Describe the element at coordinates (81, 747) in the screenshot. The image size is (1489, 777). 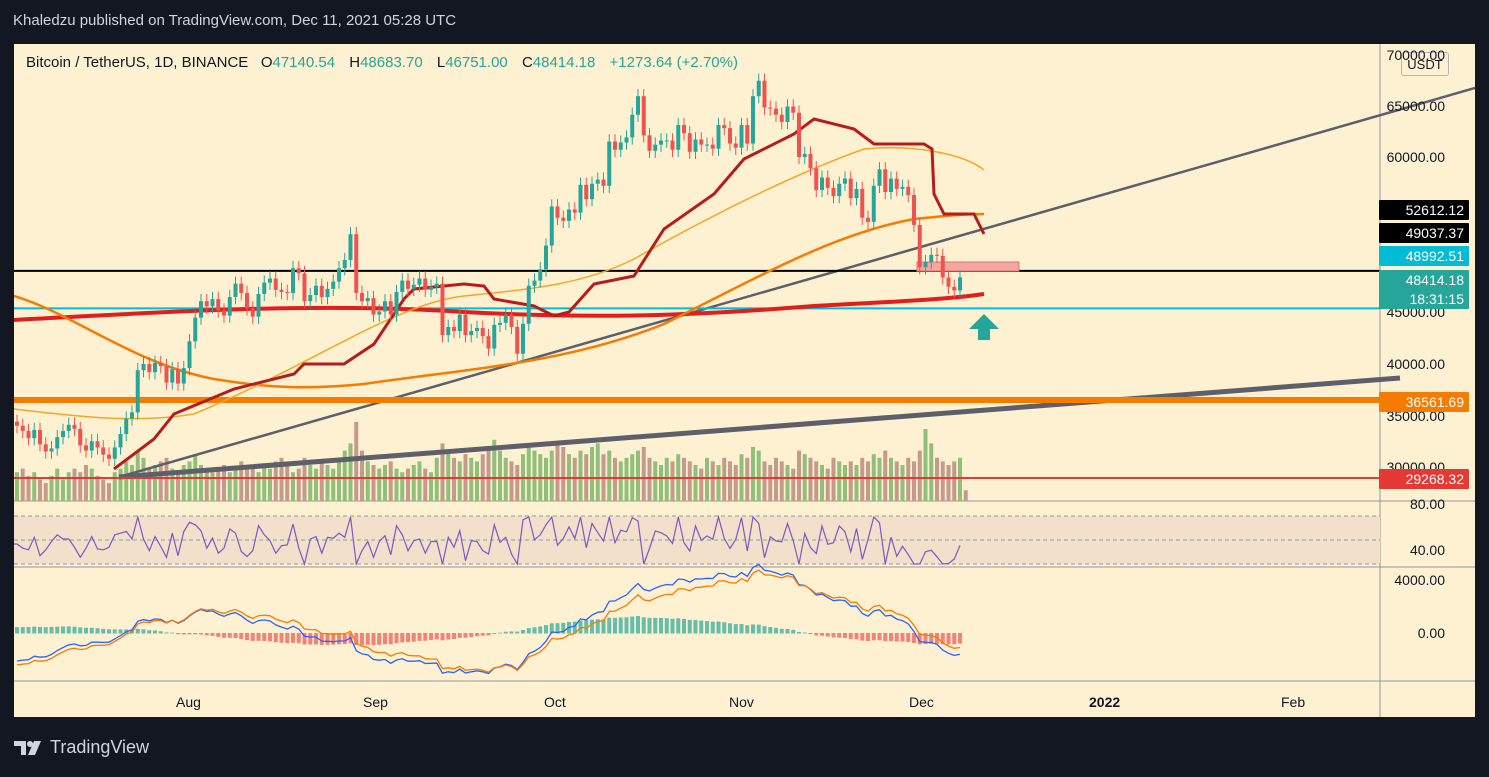
I see `tradingview-logo: TradingView` at that location.